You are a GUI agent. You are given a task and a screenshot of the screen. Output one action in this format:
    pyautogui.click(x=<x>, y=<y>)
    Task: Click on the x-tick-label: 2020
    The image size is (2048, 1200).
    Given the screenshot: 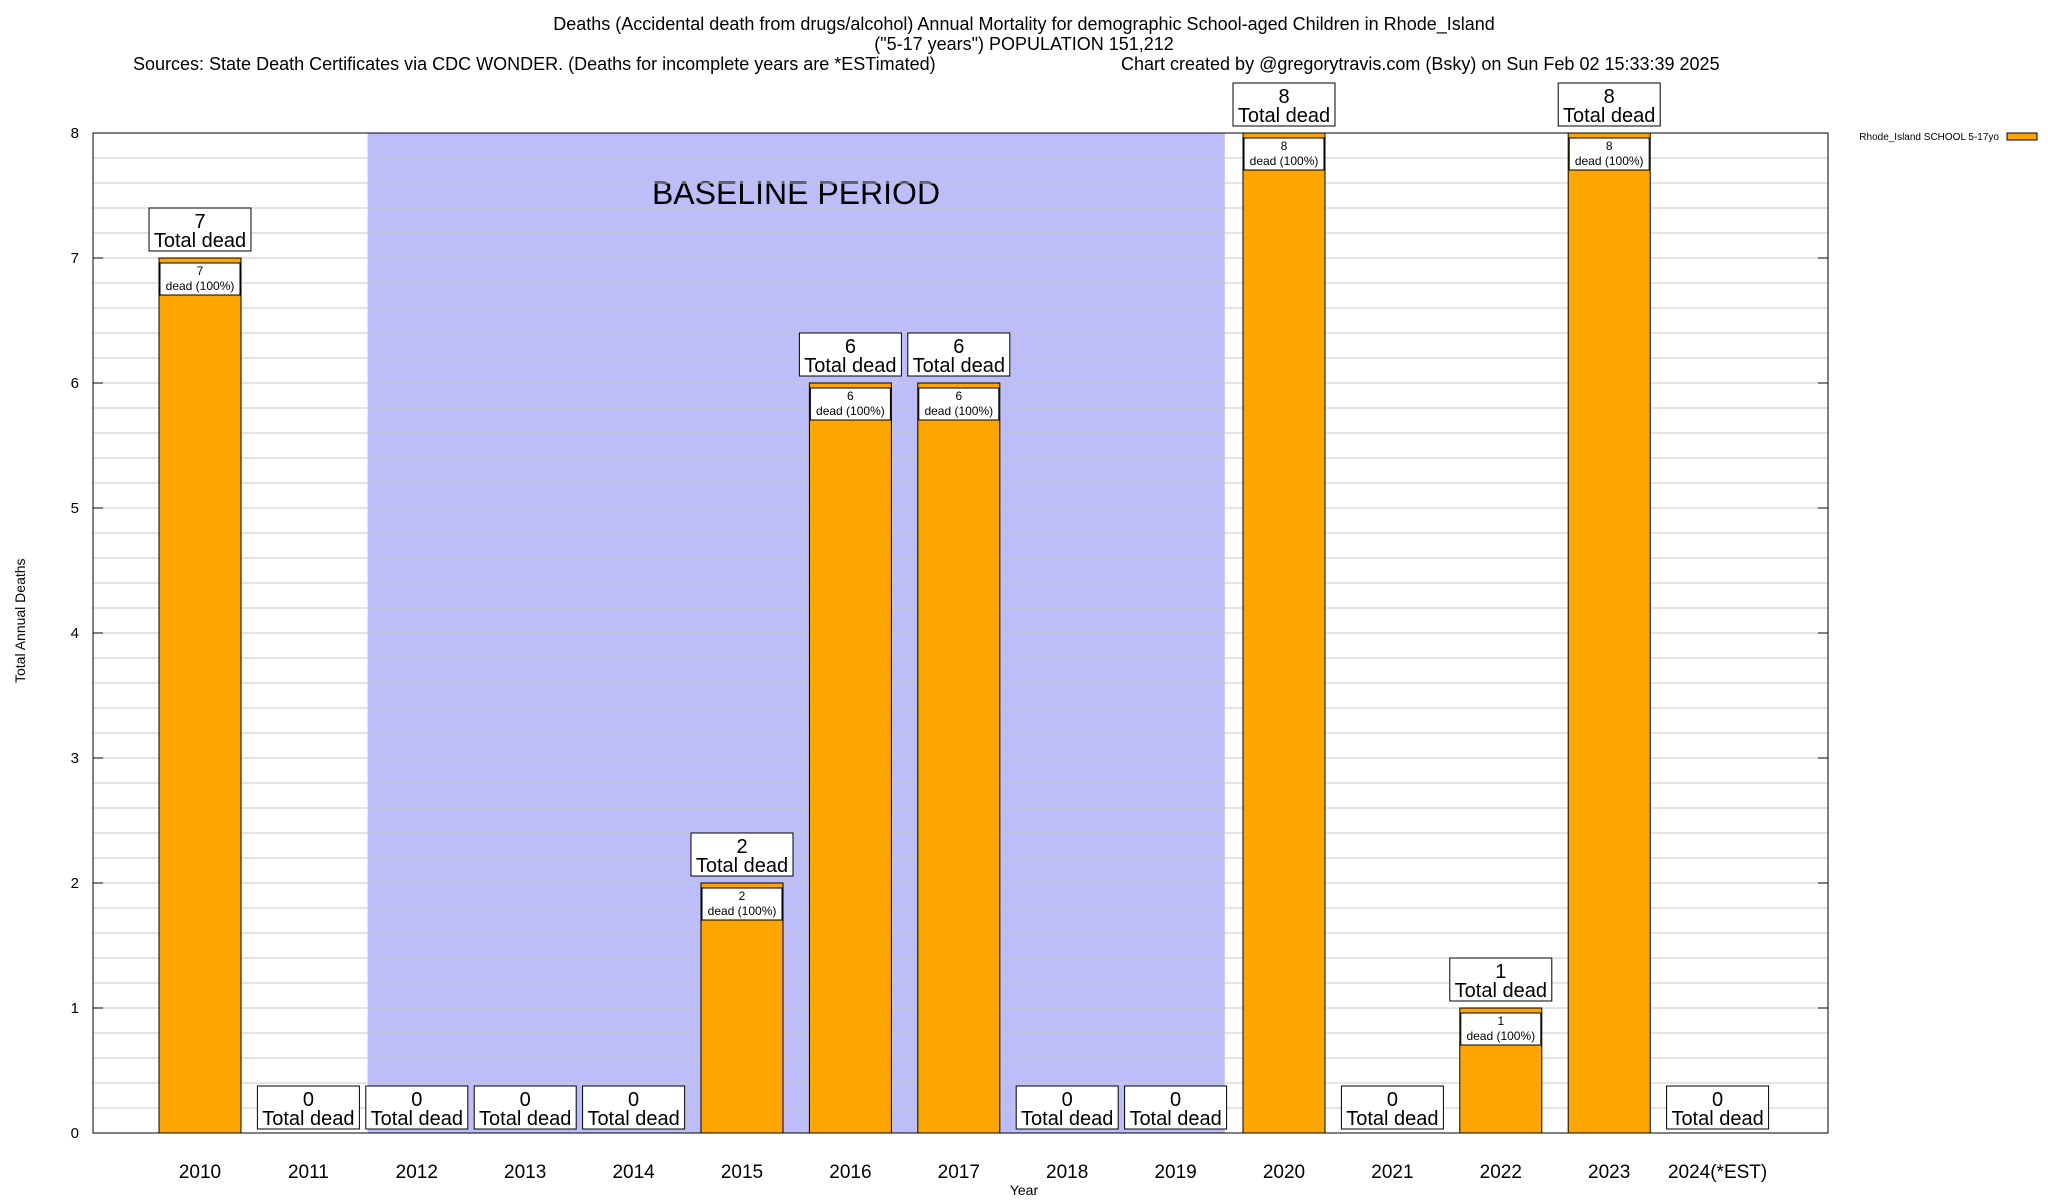 What is the action you would take?
    pyautogui.click(x=1284, y=1172)
    